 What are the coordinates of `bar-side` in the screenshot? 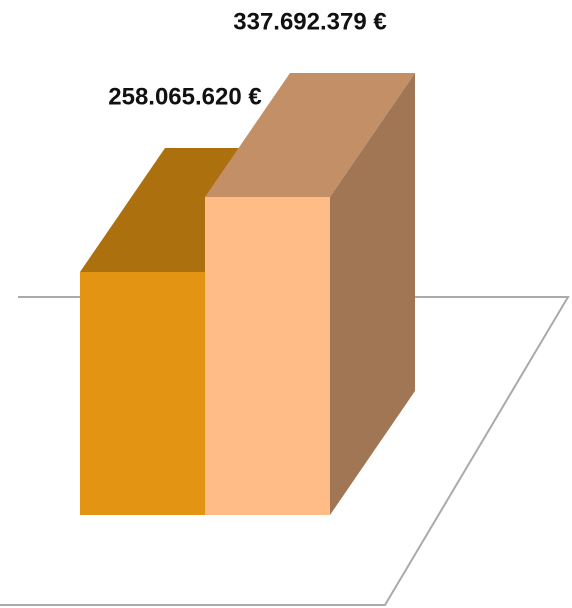 It's located at (372, 294).